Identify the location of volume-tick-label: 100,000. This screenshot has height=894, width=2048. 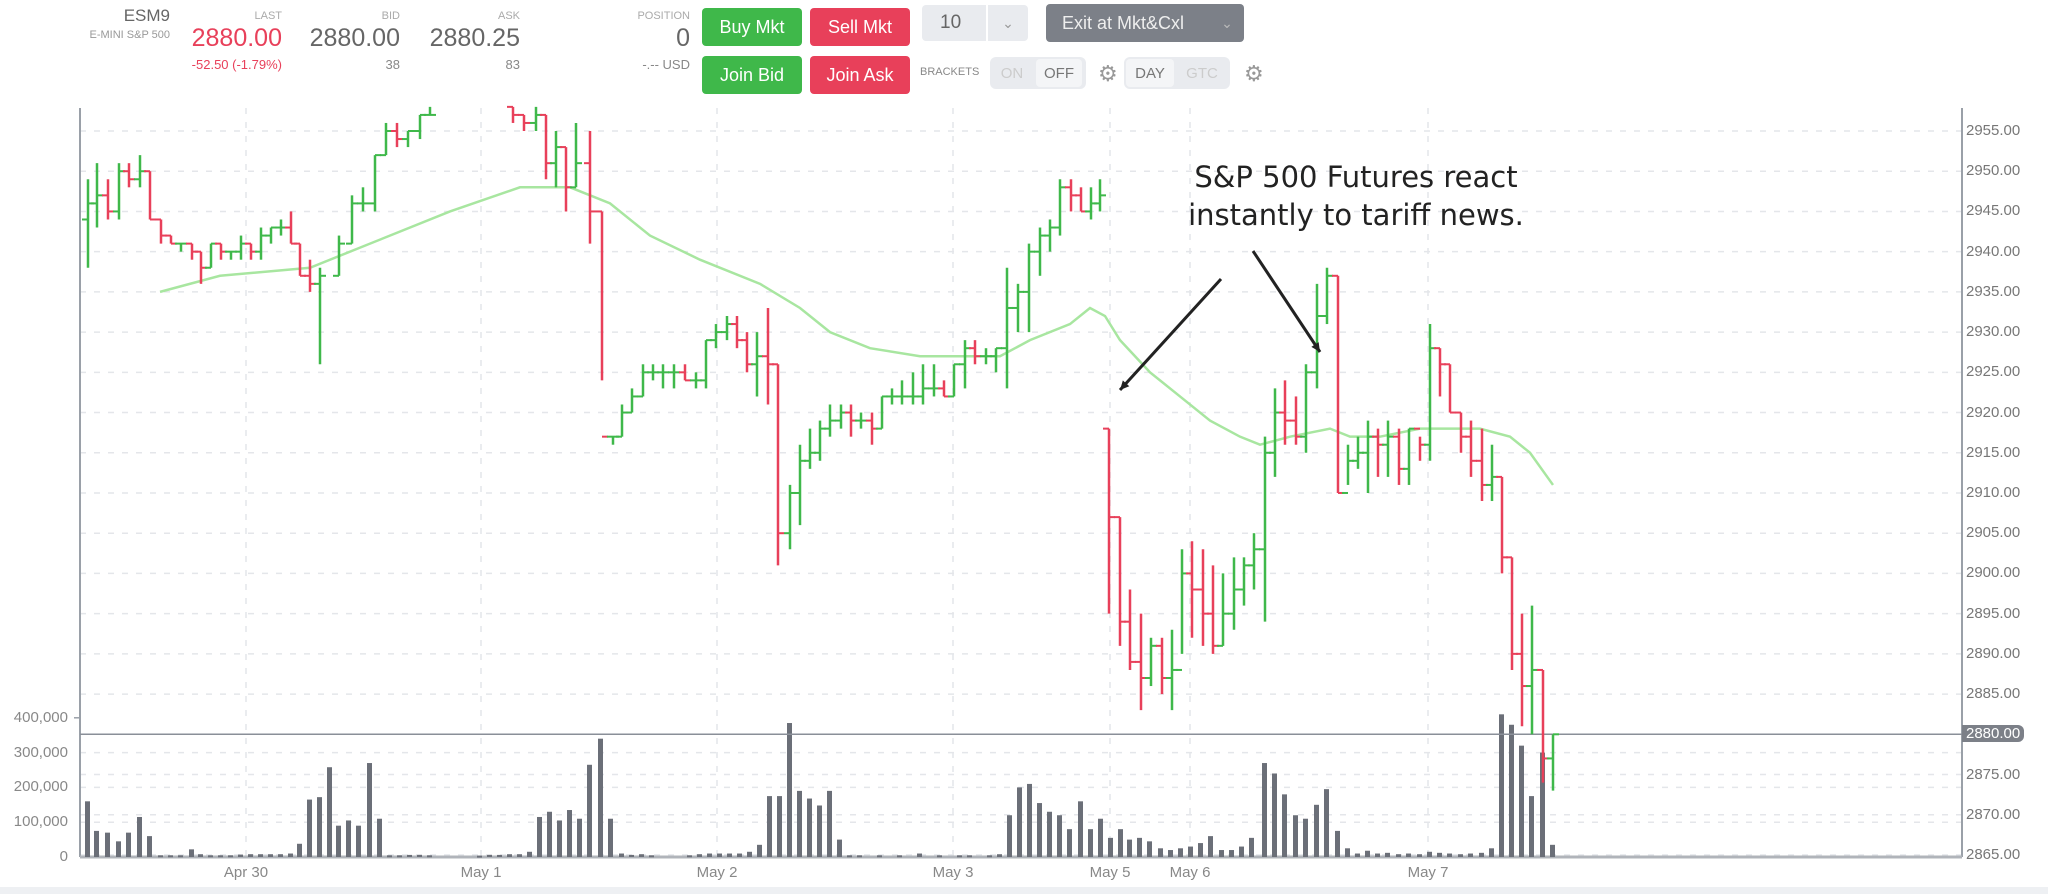
(40, 822).